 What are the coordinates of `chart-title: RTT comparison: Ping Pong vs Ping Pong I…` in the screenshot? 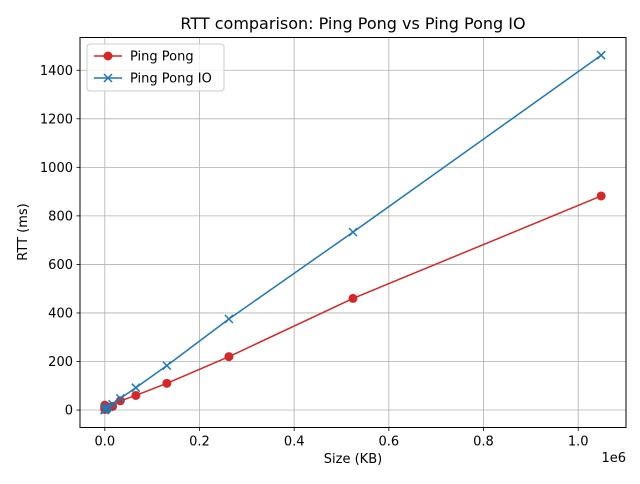 It's located at (352, 23).